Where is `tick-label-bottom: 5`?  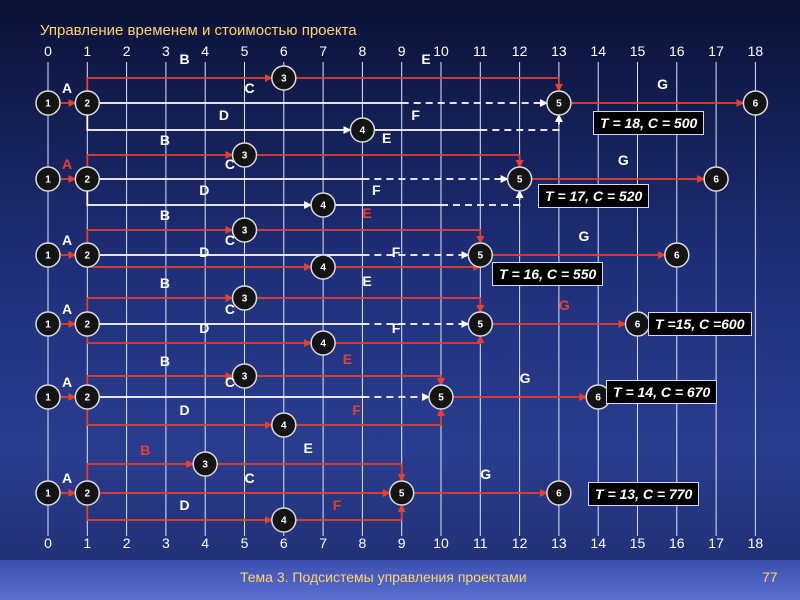 tick-label-bottom: 5 is located at coordinates (245, 543).